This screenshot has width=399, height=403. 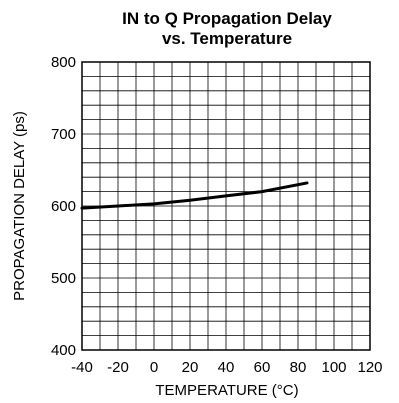 What do you see at coordinates (82, 367) in the screenshot?
I see `x-tick-label: -40` at bounding box center [82, 367].